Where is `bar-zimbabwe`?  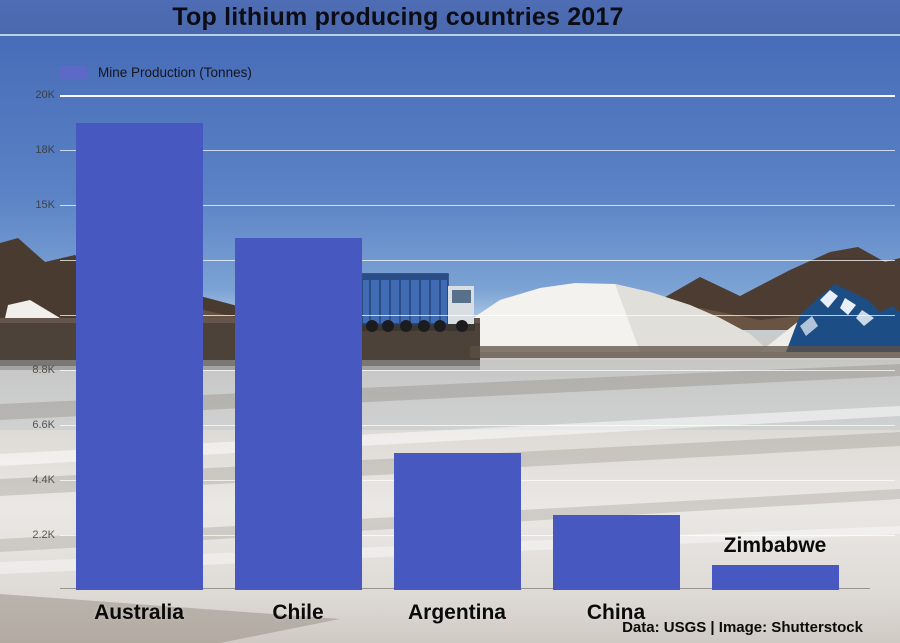
bar-zimbabwe is located at coordinates (775, 577).